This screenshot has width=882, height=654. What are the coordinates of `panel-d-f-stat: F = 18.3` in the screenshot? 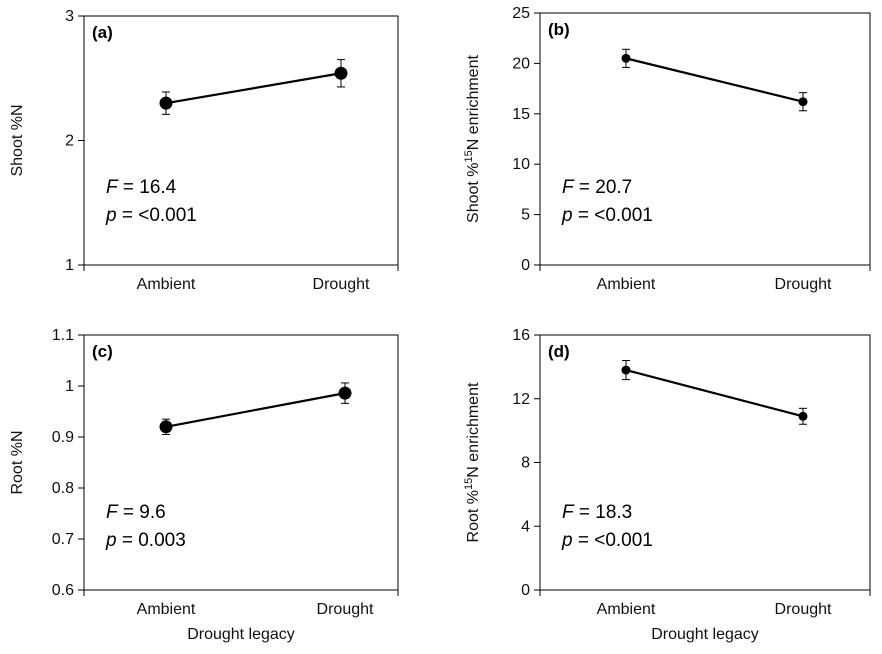 It's located at (597, 512).